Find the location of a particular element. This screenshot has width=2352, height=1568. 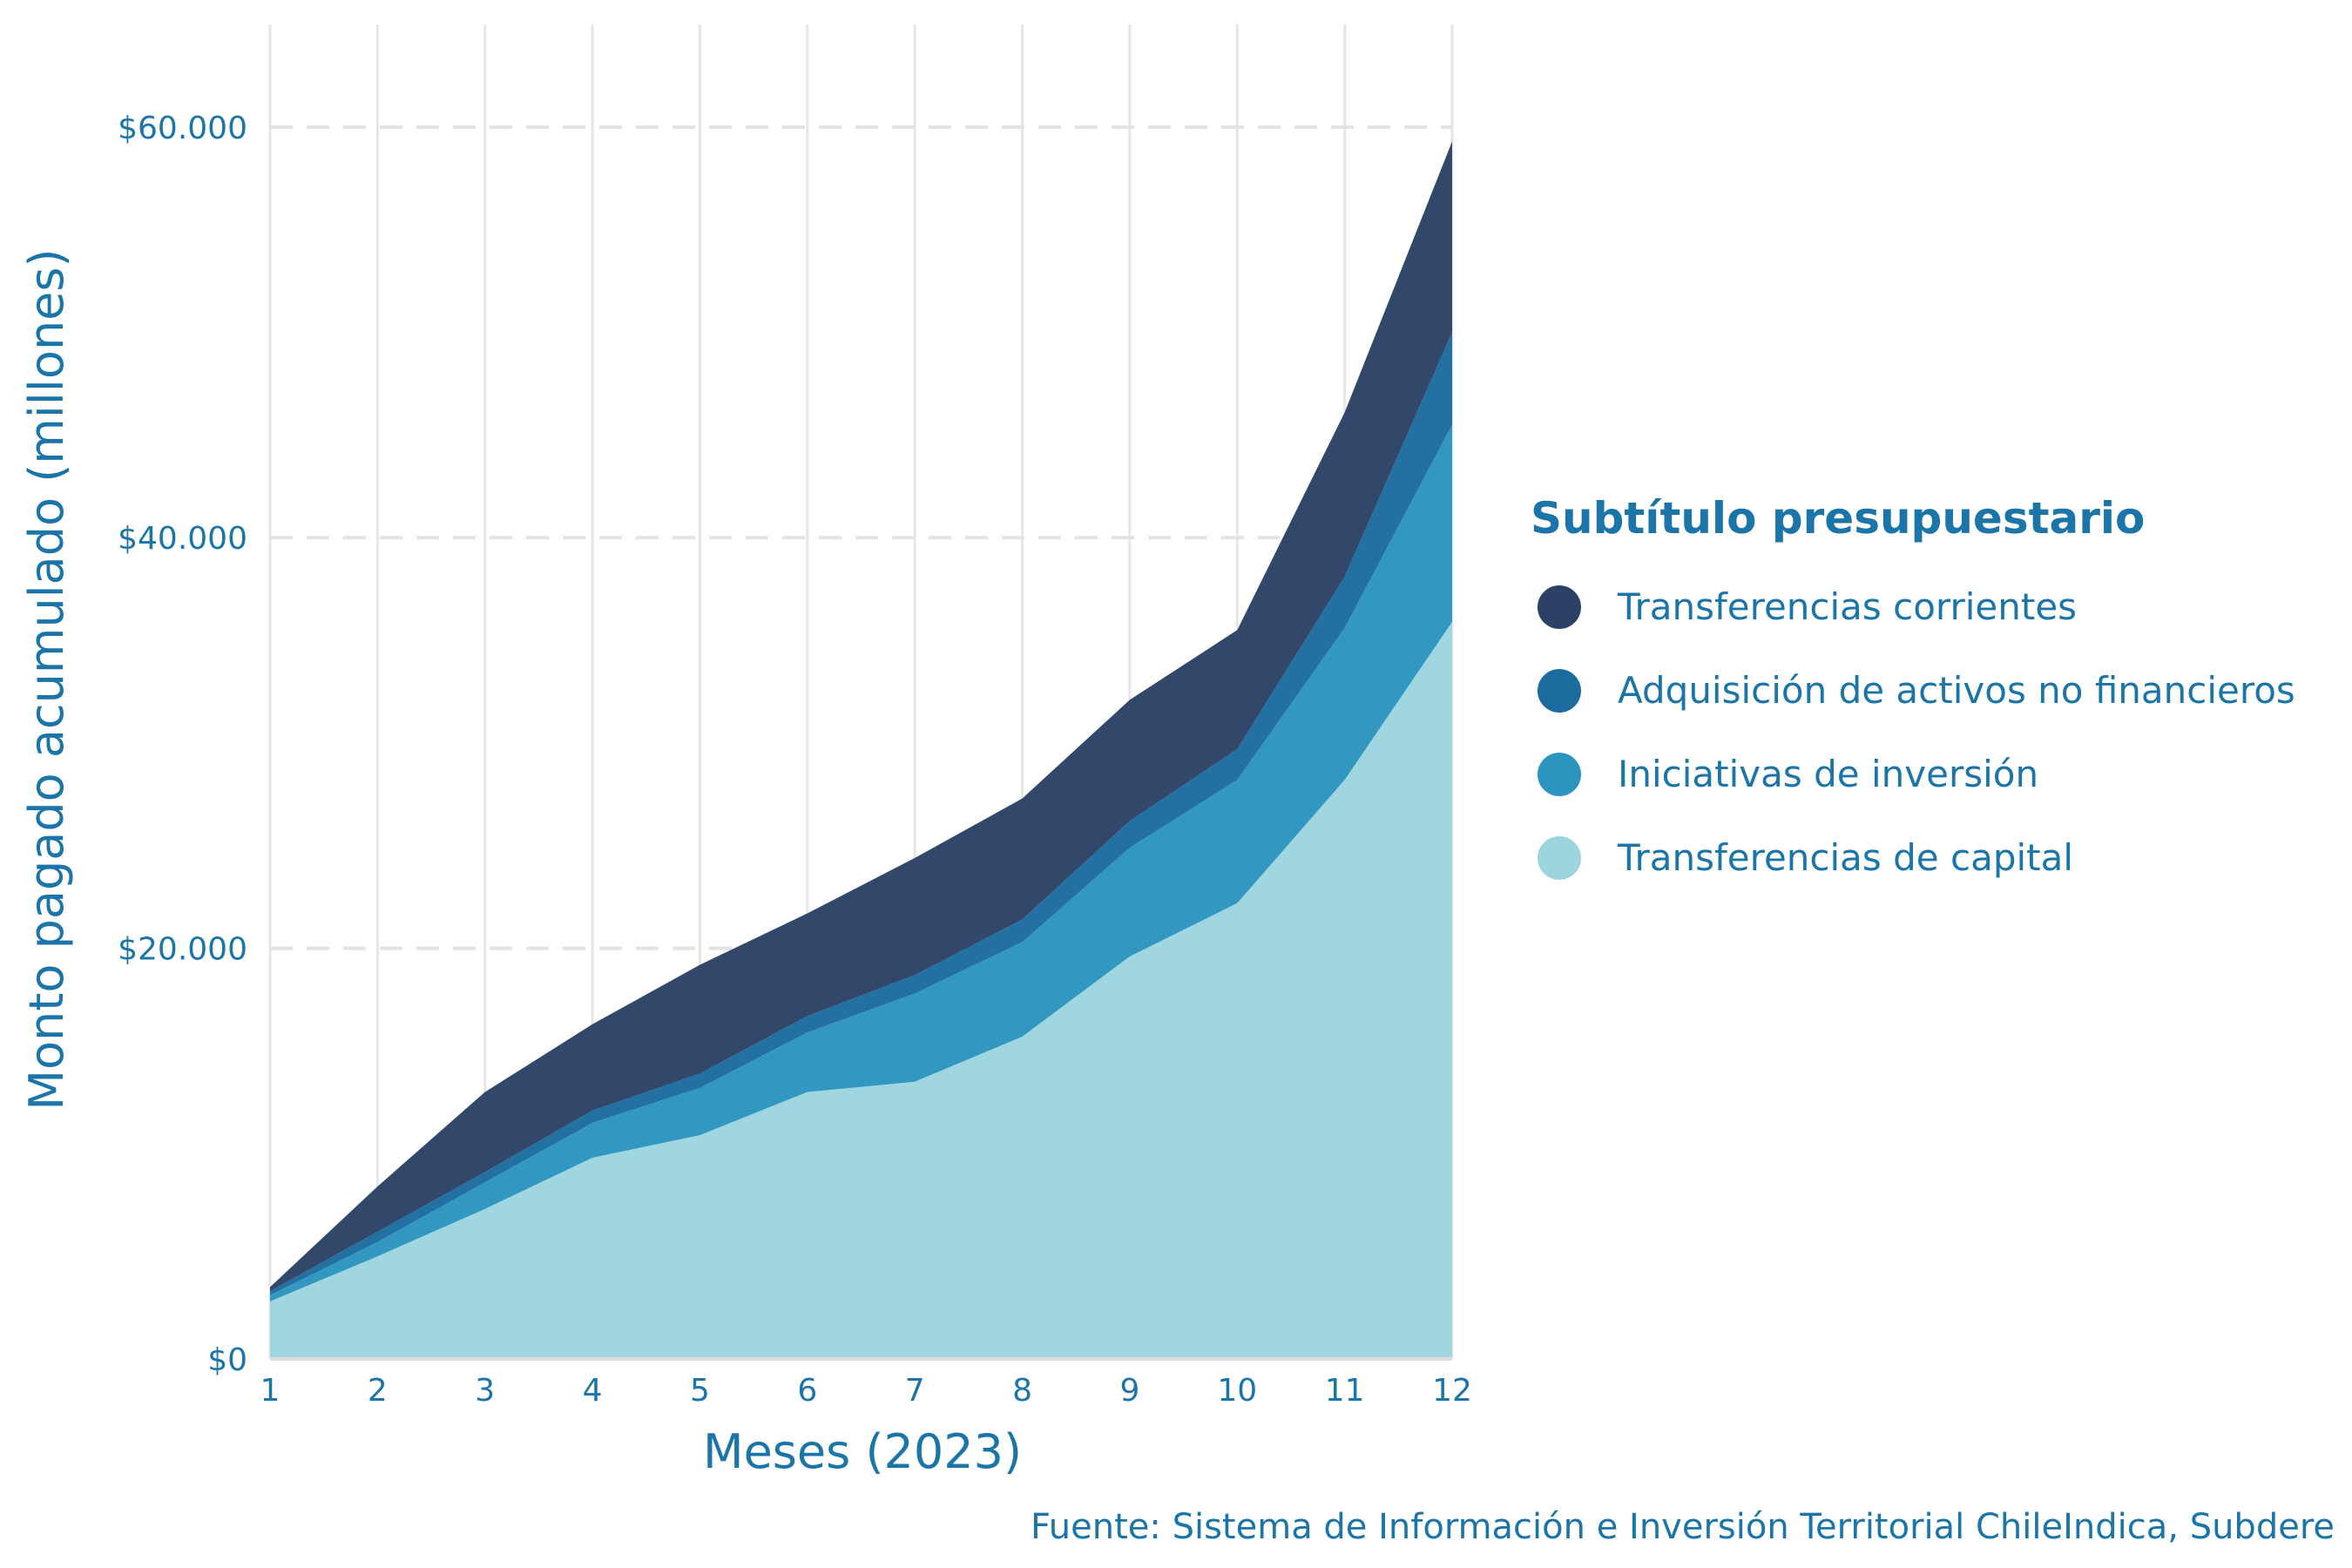

x-tick-label: 11 is located at coordinates (1345, 1391).